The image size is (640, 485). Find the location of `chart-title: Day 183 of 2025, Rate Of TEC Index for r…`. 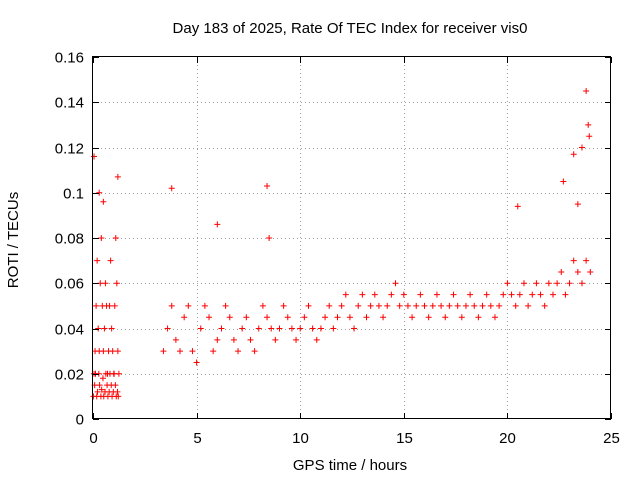

chart-title: Day 183 of 2025, Rate Of TEC Index for r… is located at coordinates (350, 28).